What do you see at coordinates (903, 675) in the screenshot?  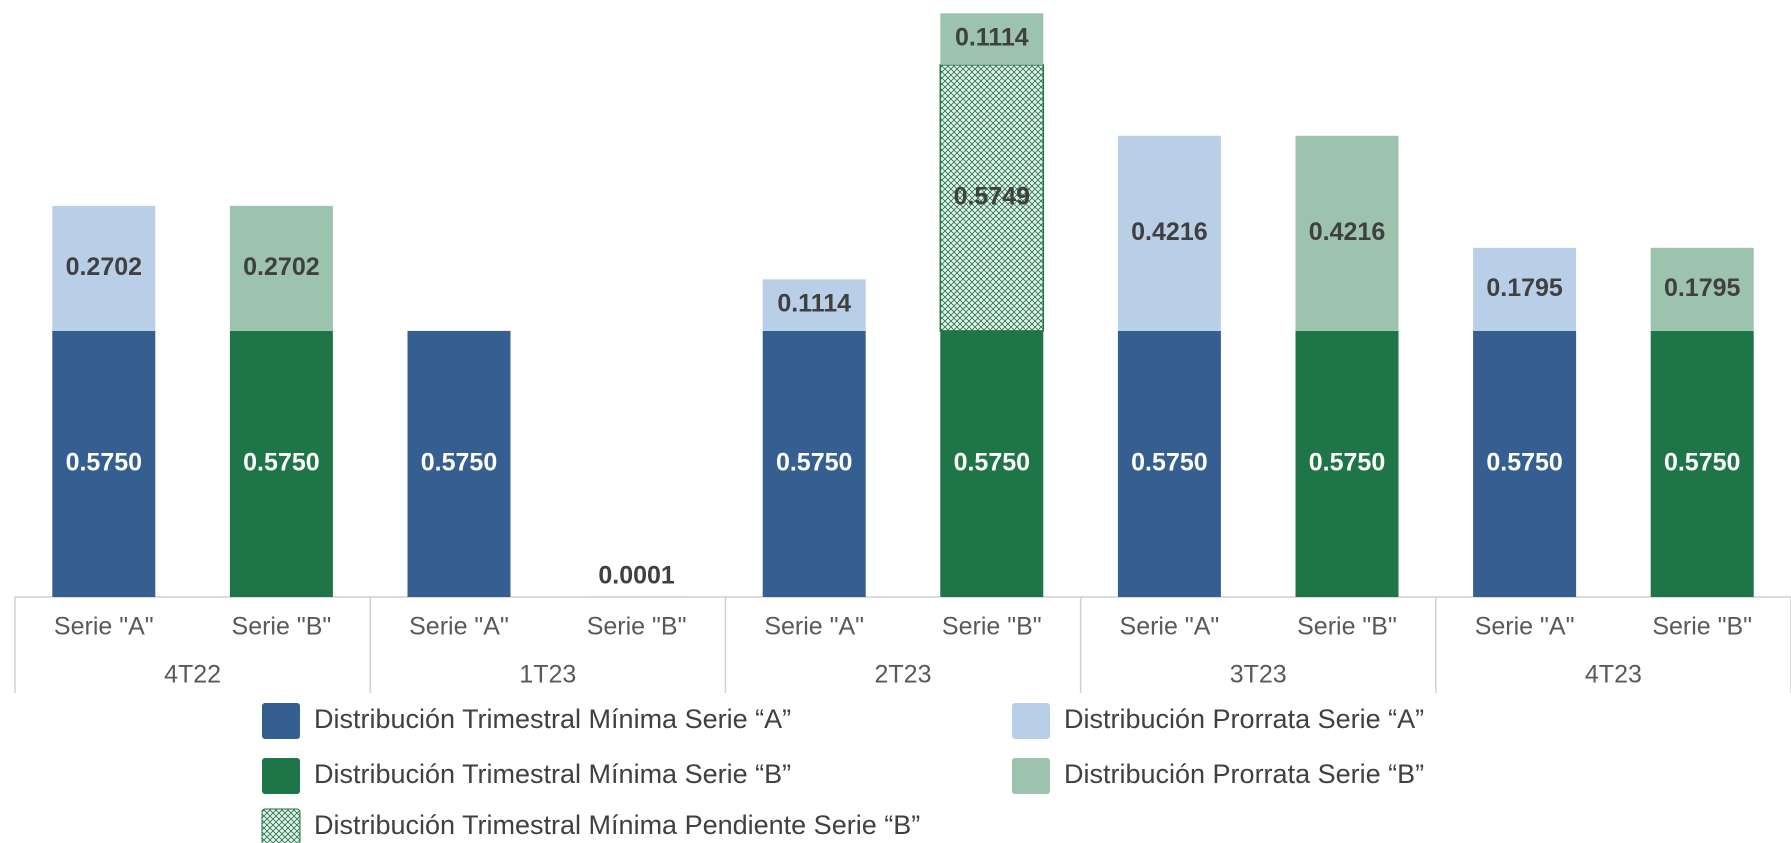 I see `group-label: 2T23` at bounding box center [903, 675].